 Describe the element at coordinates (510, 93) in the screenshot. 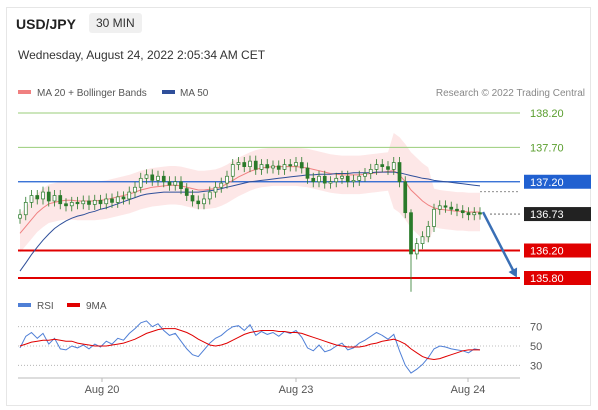

I see `copyright-text: Research © 2022 Trading Central` at that location.